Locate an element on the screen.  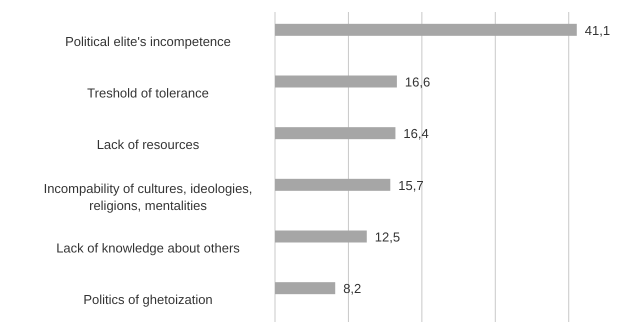
y-tick-label: Incompability of cultures, ideologies, religions, mentalities is located at coordinates (148, 196).